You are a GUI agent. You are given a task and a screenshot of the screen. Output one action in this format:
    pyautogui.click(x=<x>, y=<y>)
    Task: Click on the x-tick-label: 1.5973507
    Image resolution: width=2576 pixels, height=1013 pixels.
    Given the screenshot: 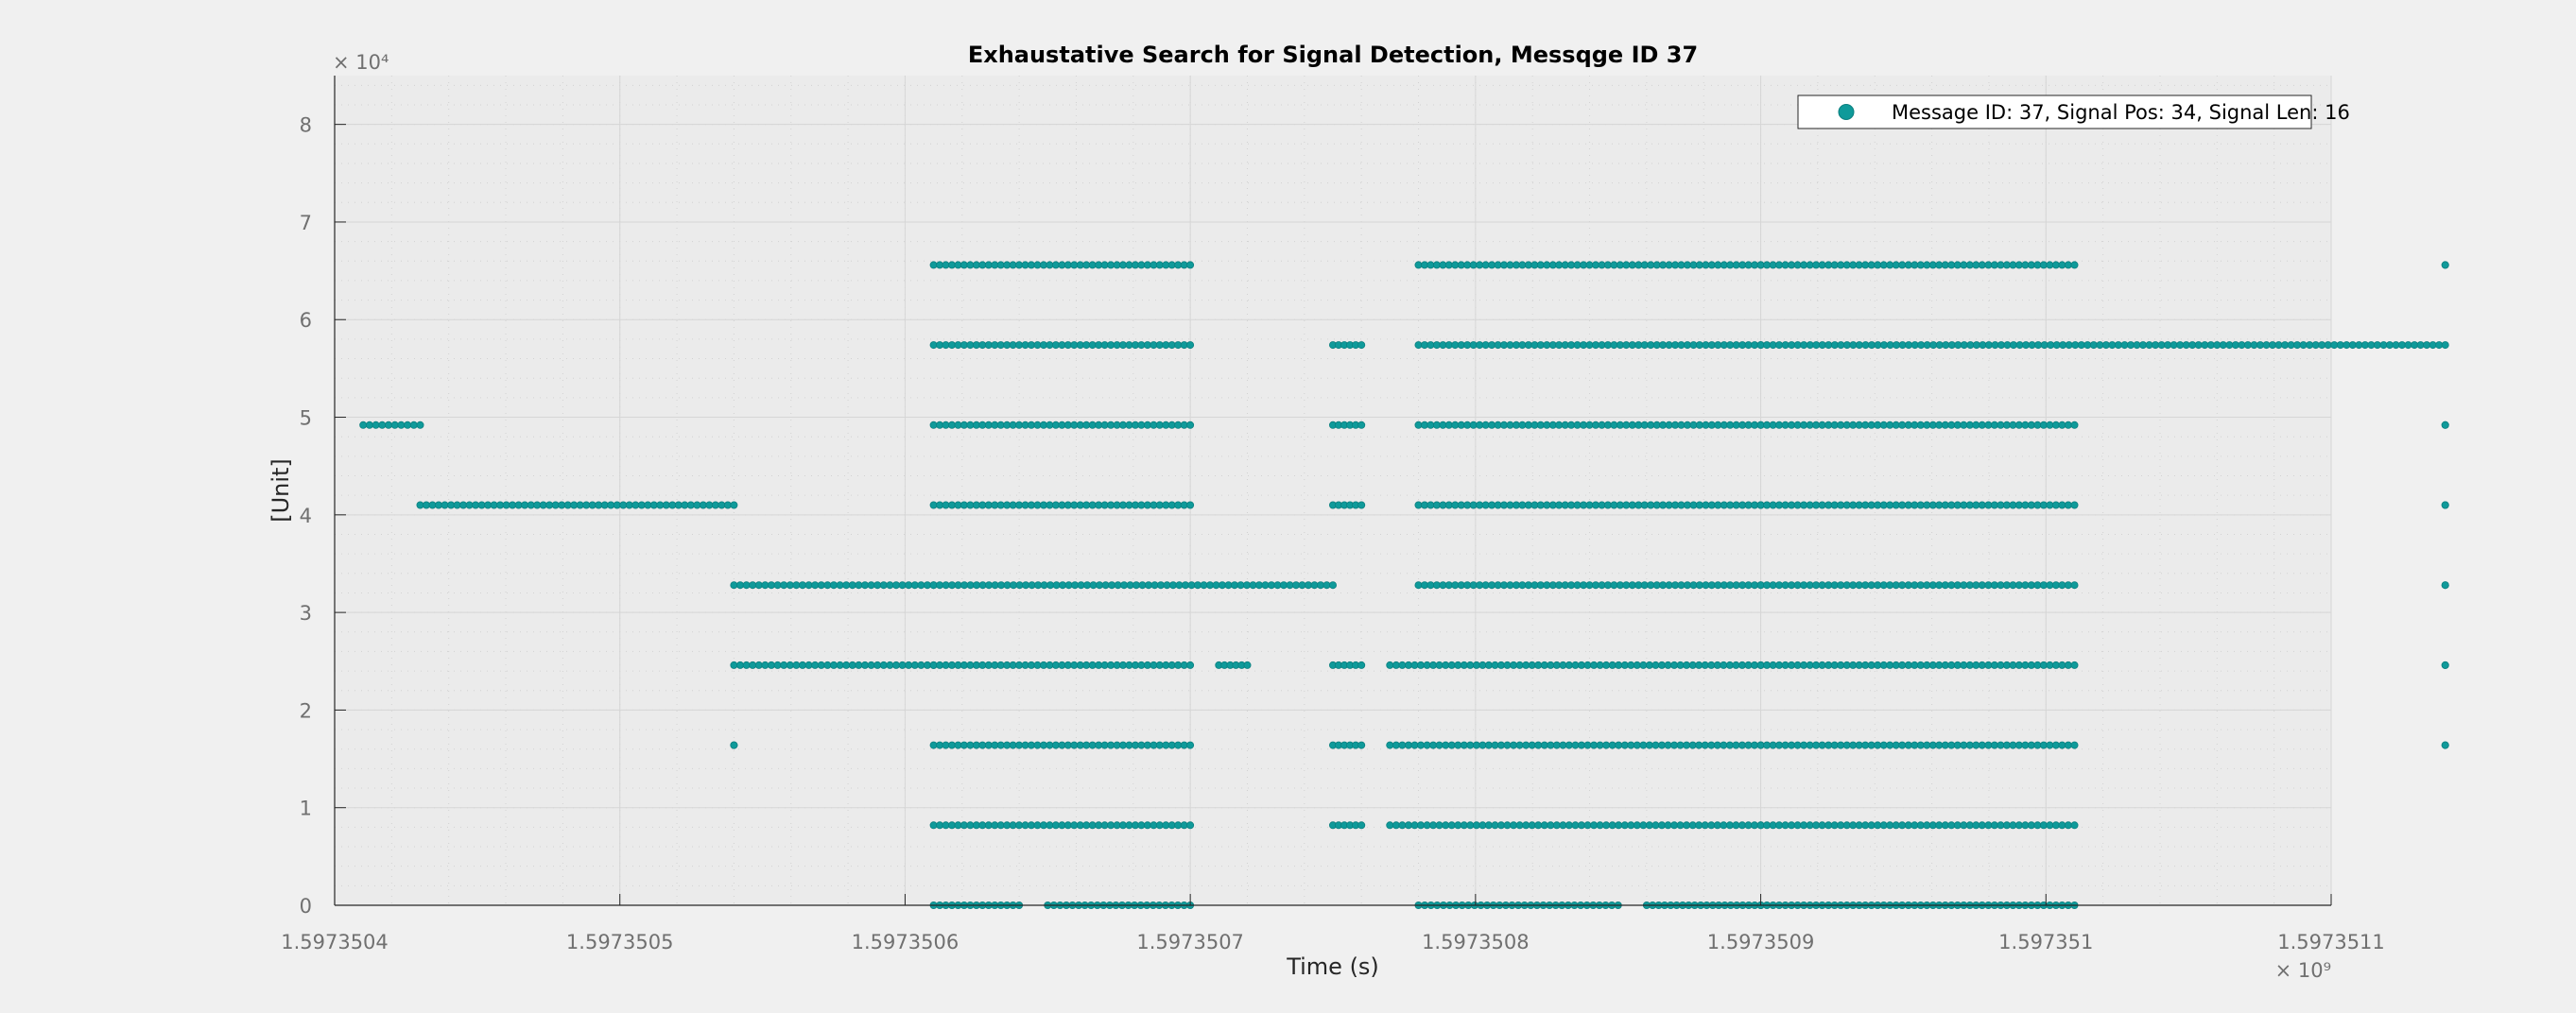 What is the action you would take?
    pyautogui.click(x=1190, y=942)
    